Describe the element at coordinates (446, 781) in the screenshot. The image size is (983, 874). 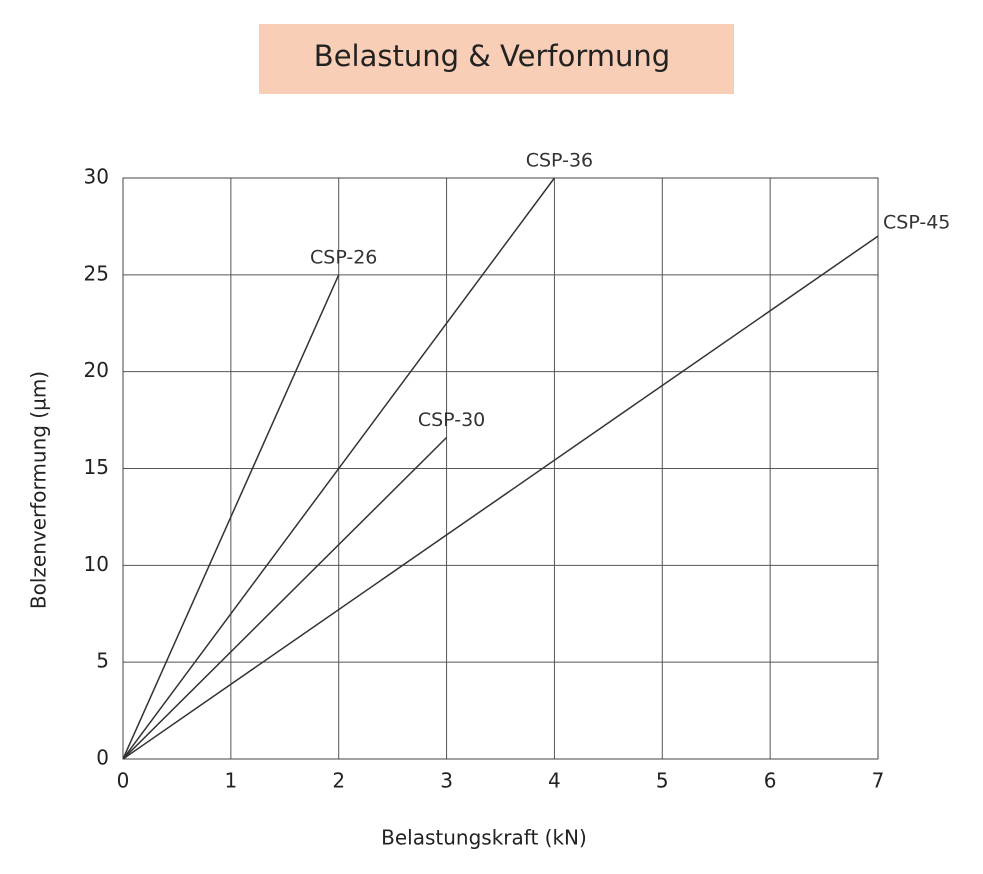
I see `x-tick-label: 3` at that location.